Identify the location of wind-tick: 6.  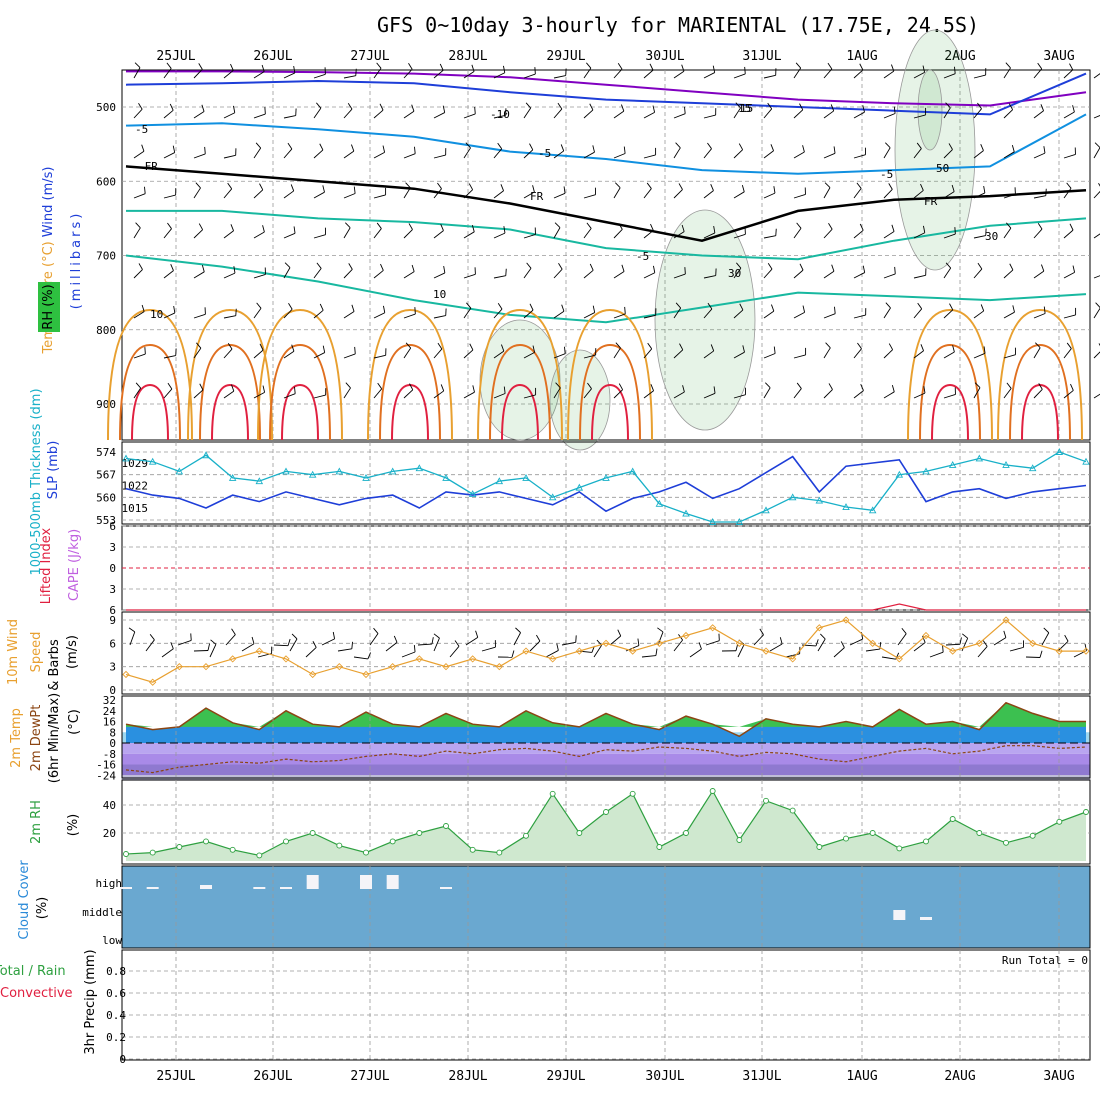
(112, 643).